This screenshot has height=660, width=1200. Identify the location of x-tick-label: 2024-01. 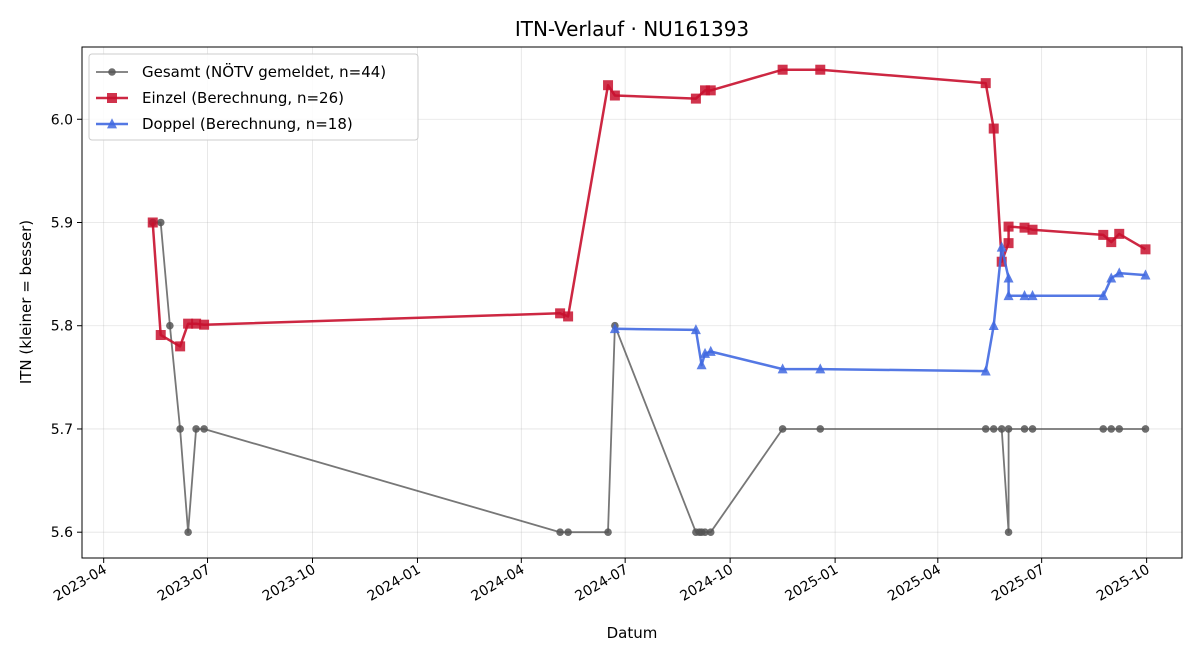
(394, 583).